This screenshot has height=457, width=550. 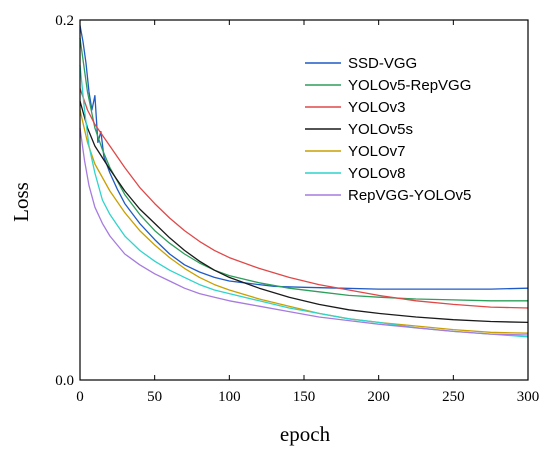 I want to click on legend-label-6: RepVGG-YOLOv5, so click(x=409, y=195).